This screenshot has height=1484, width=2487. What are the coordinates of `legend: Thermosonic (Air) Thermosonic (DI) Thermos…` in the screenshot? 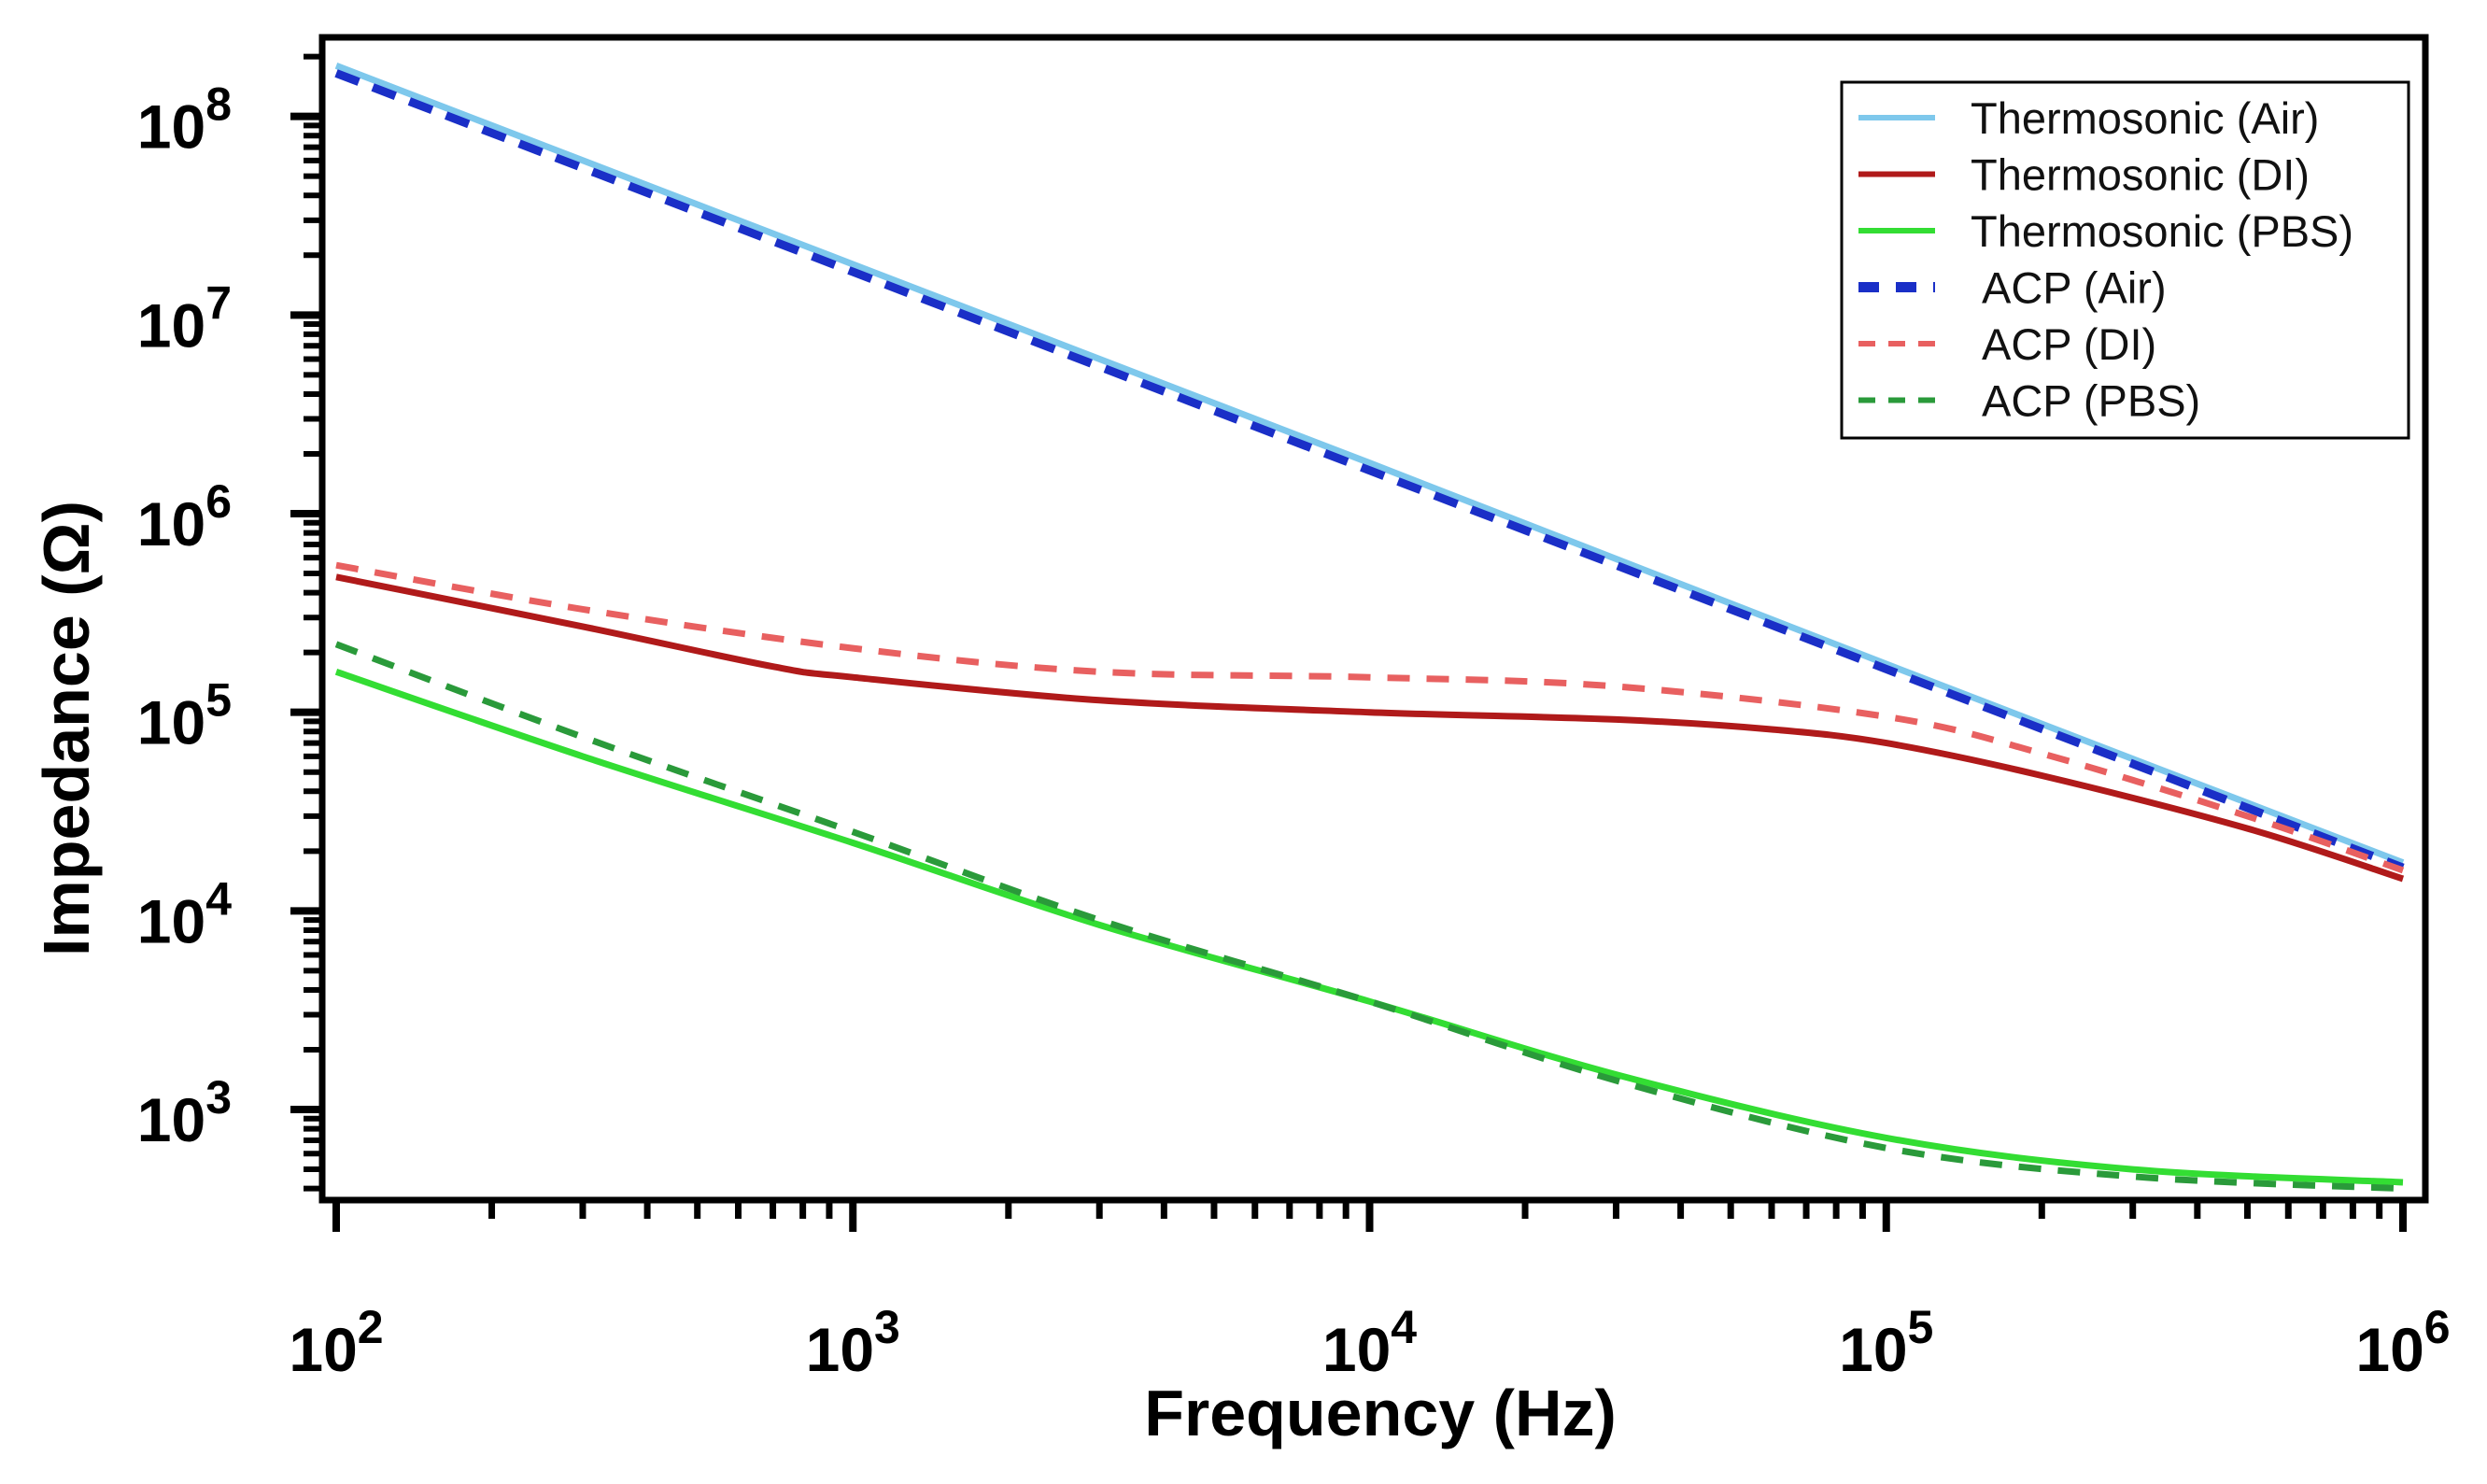 It's located at (2125, 260).